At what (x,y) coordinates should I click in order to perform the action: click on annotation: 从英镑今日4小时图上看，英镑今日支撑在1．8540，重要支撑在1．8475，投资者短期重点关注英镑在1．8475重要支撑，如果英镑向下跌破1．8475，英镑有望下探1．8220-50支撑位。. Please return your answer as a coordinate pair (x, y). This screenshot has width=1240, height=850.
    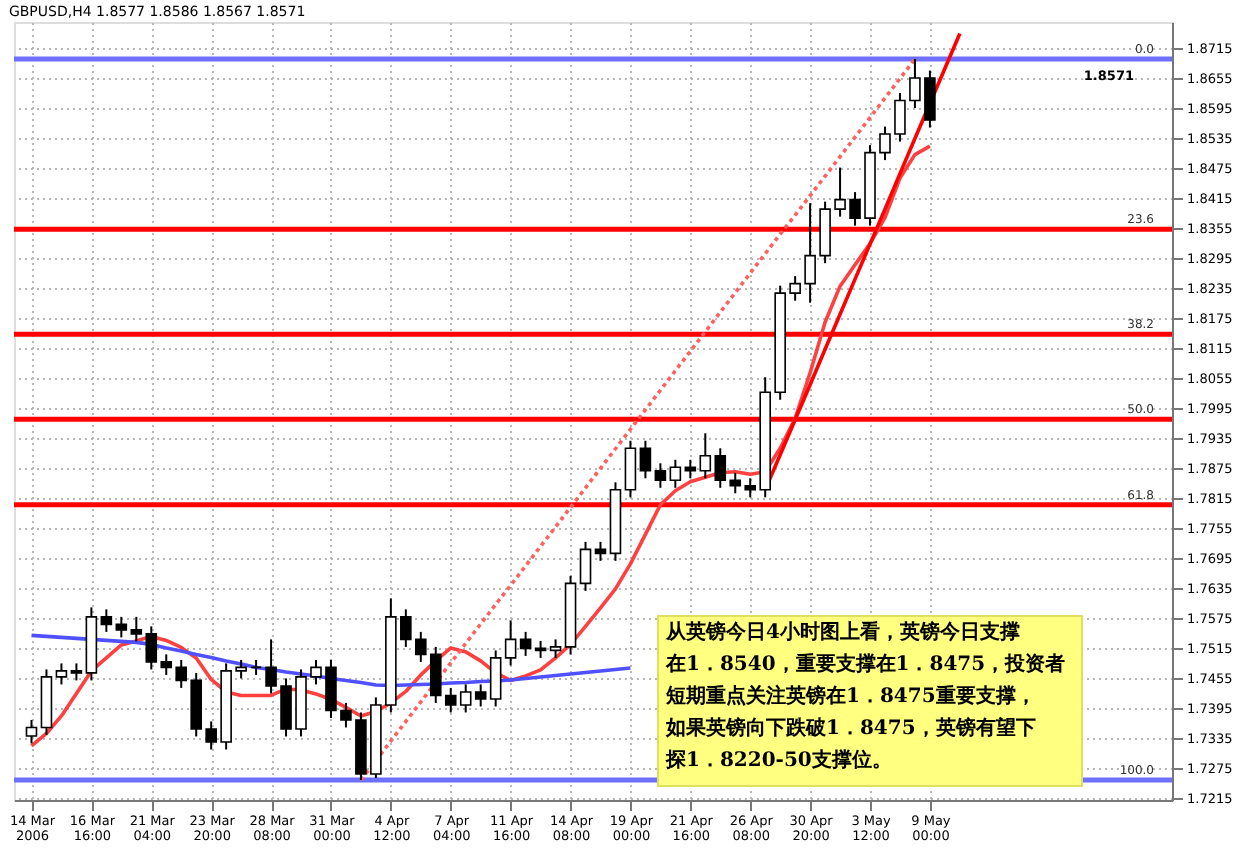
    Looking at the image, I should click on (865, 696).